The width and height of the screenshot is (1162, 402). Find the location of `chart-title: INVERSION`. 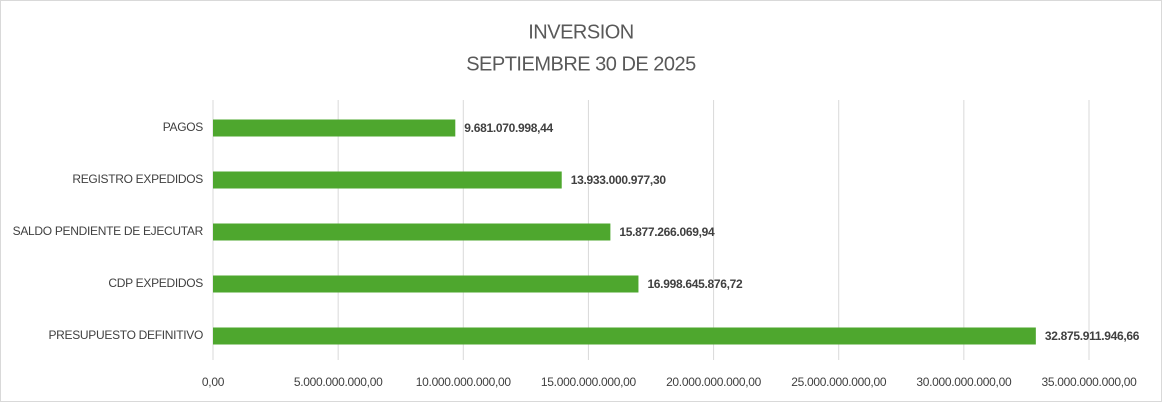

chart-title: INVERSION is located at coordinates (581, 32).